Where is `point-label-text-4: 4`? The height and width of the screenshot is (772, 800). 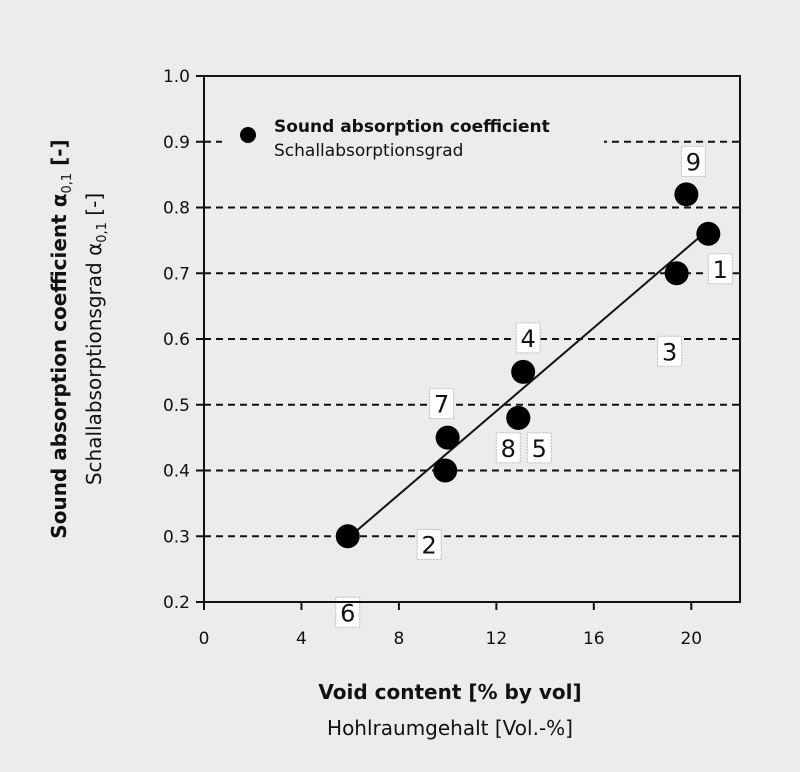
point-label-text-4: 4 is located at coordinates (528, 339).